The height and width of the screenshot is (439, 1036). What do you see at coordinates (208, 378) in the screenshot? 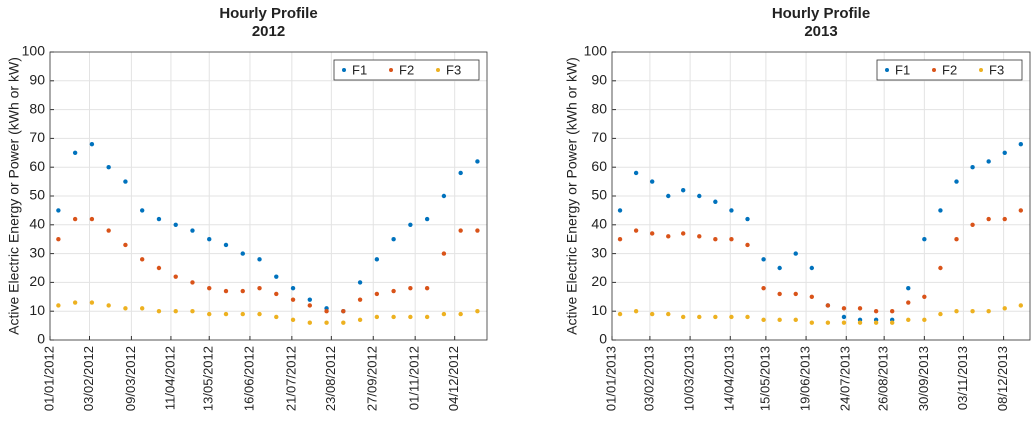
I see `x-tick-label: 13/05/2012` at bounding box center [208, 378].